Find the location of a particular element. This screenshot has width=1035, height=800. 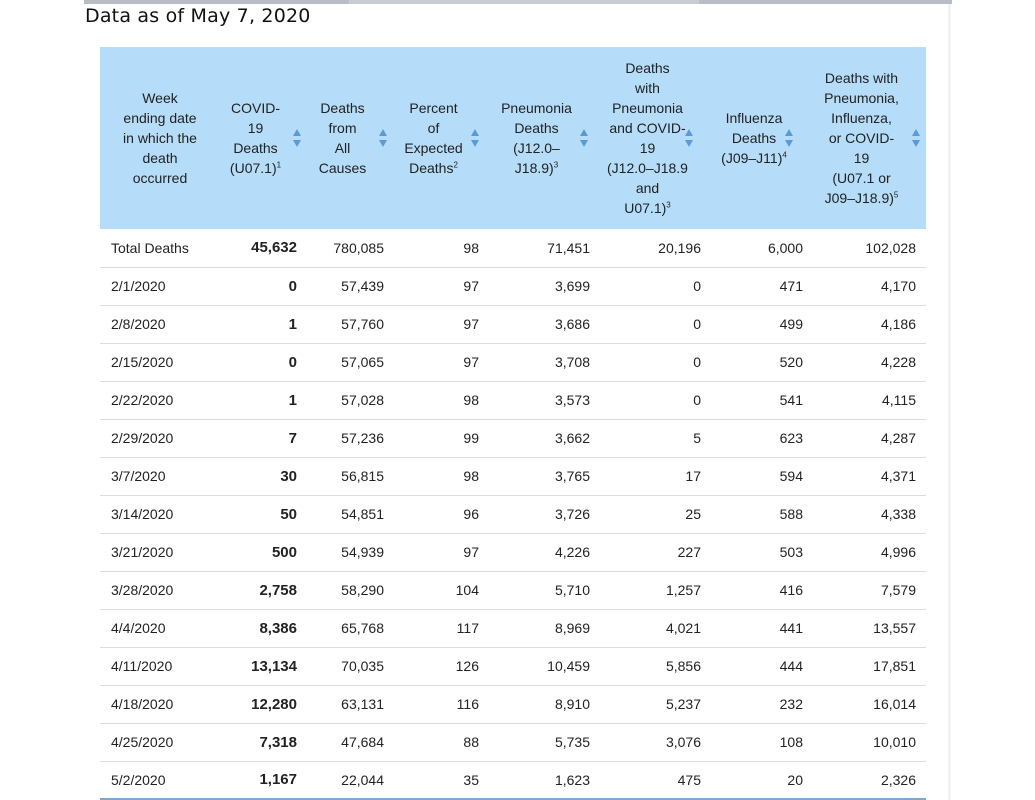

table-row: 2/8/2020 1 57,760 97 3,686 0 499 4,186 is located at coordinates (513, 324).